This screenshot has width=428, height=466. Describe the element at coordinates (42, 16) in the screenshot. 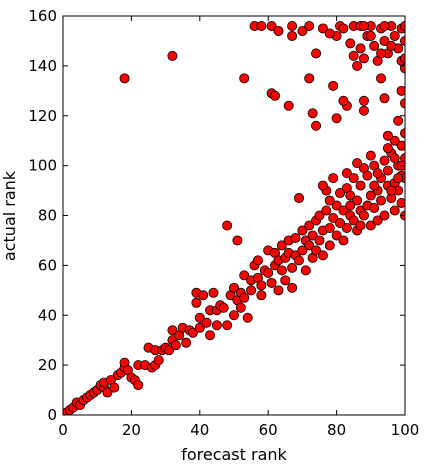

I see `y-tick-label: 160` at that location.